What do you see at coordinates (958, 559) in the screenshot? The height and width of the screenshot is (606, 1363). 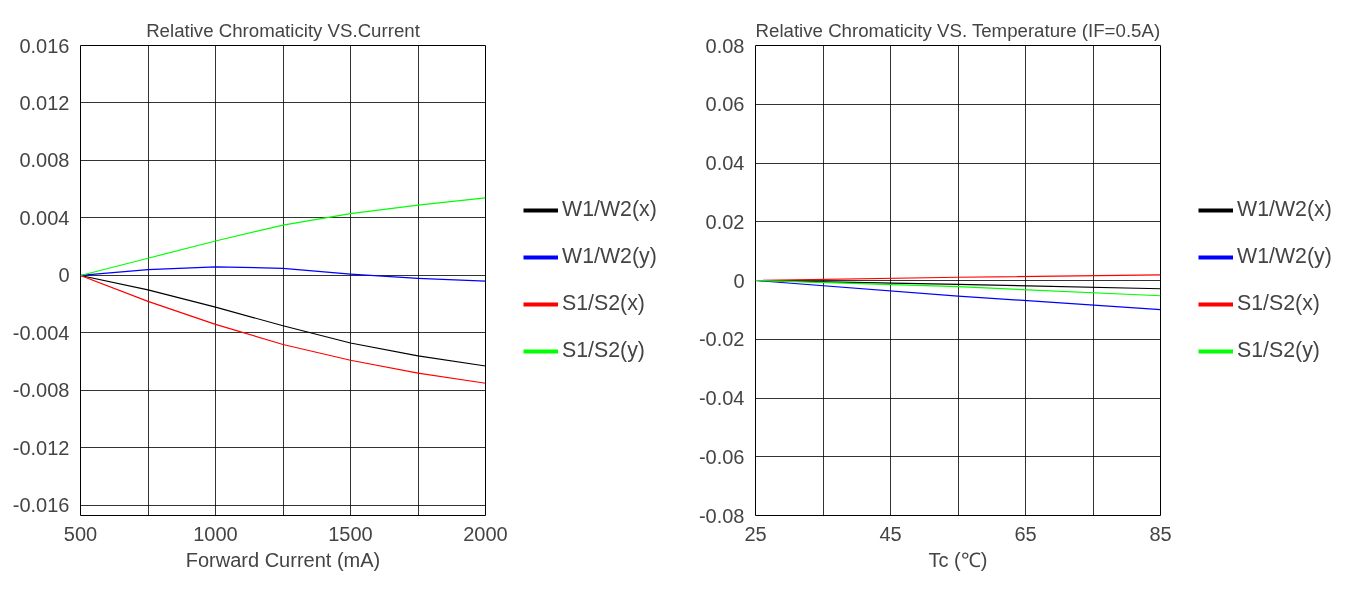 I see `x-axis-title: Tc (℃)` at bounding box center [958, 559].